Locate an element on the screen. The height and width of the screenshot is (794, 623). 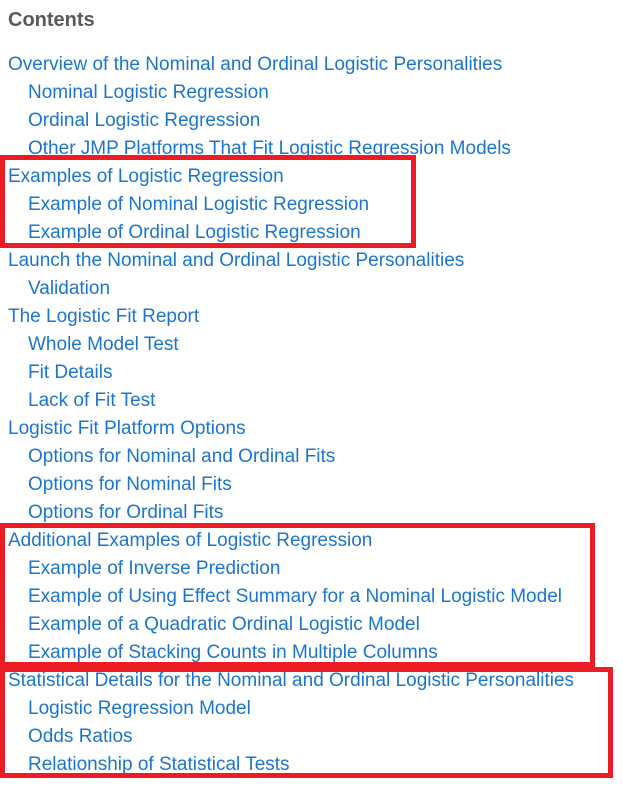
toc-item: Example of Ordinal Logistic Regression is located at coordinates (194, 232).